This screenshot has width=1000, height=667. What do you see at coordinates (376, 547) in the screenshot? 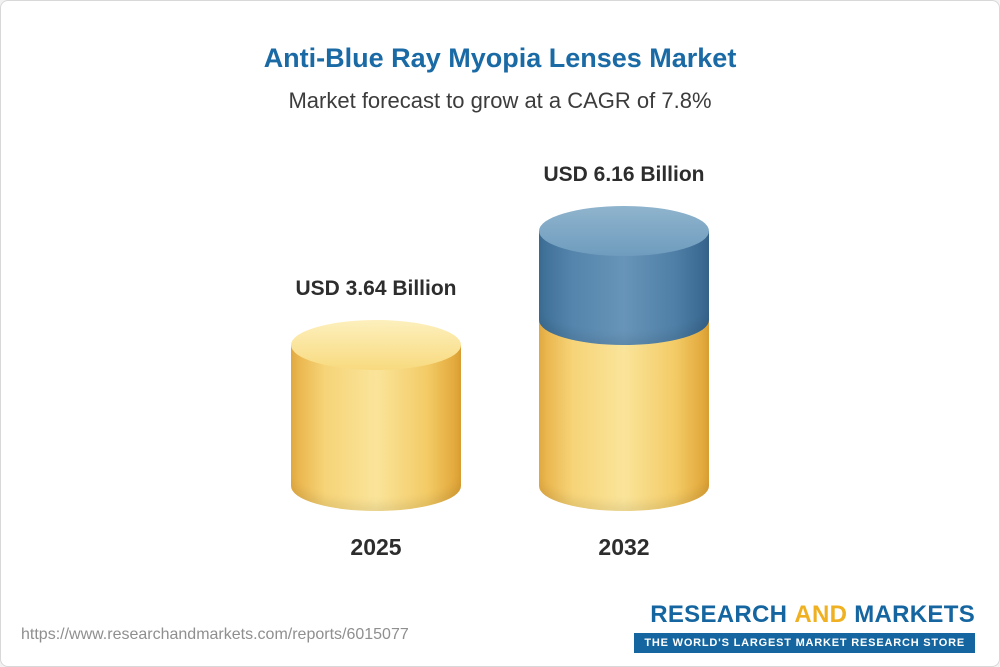
I see `category-label-2025: 2025` at bounding box center [376, 547].